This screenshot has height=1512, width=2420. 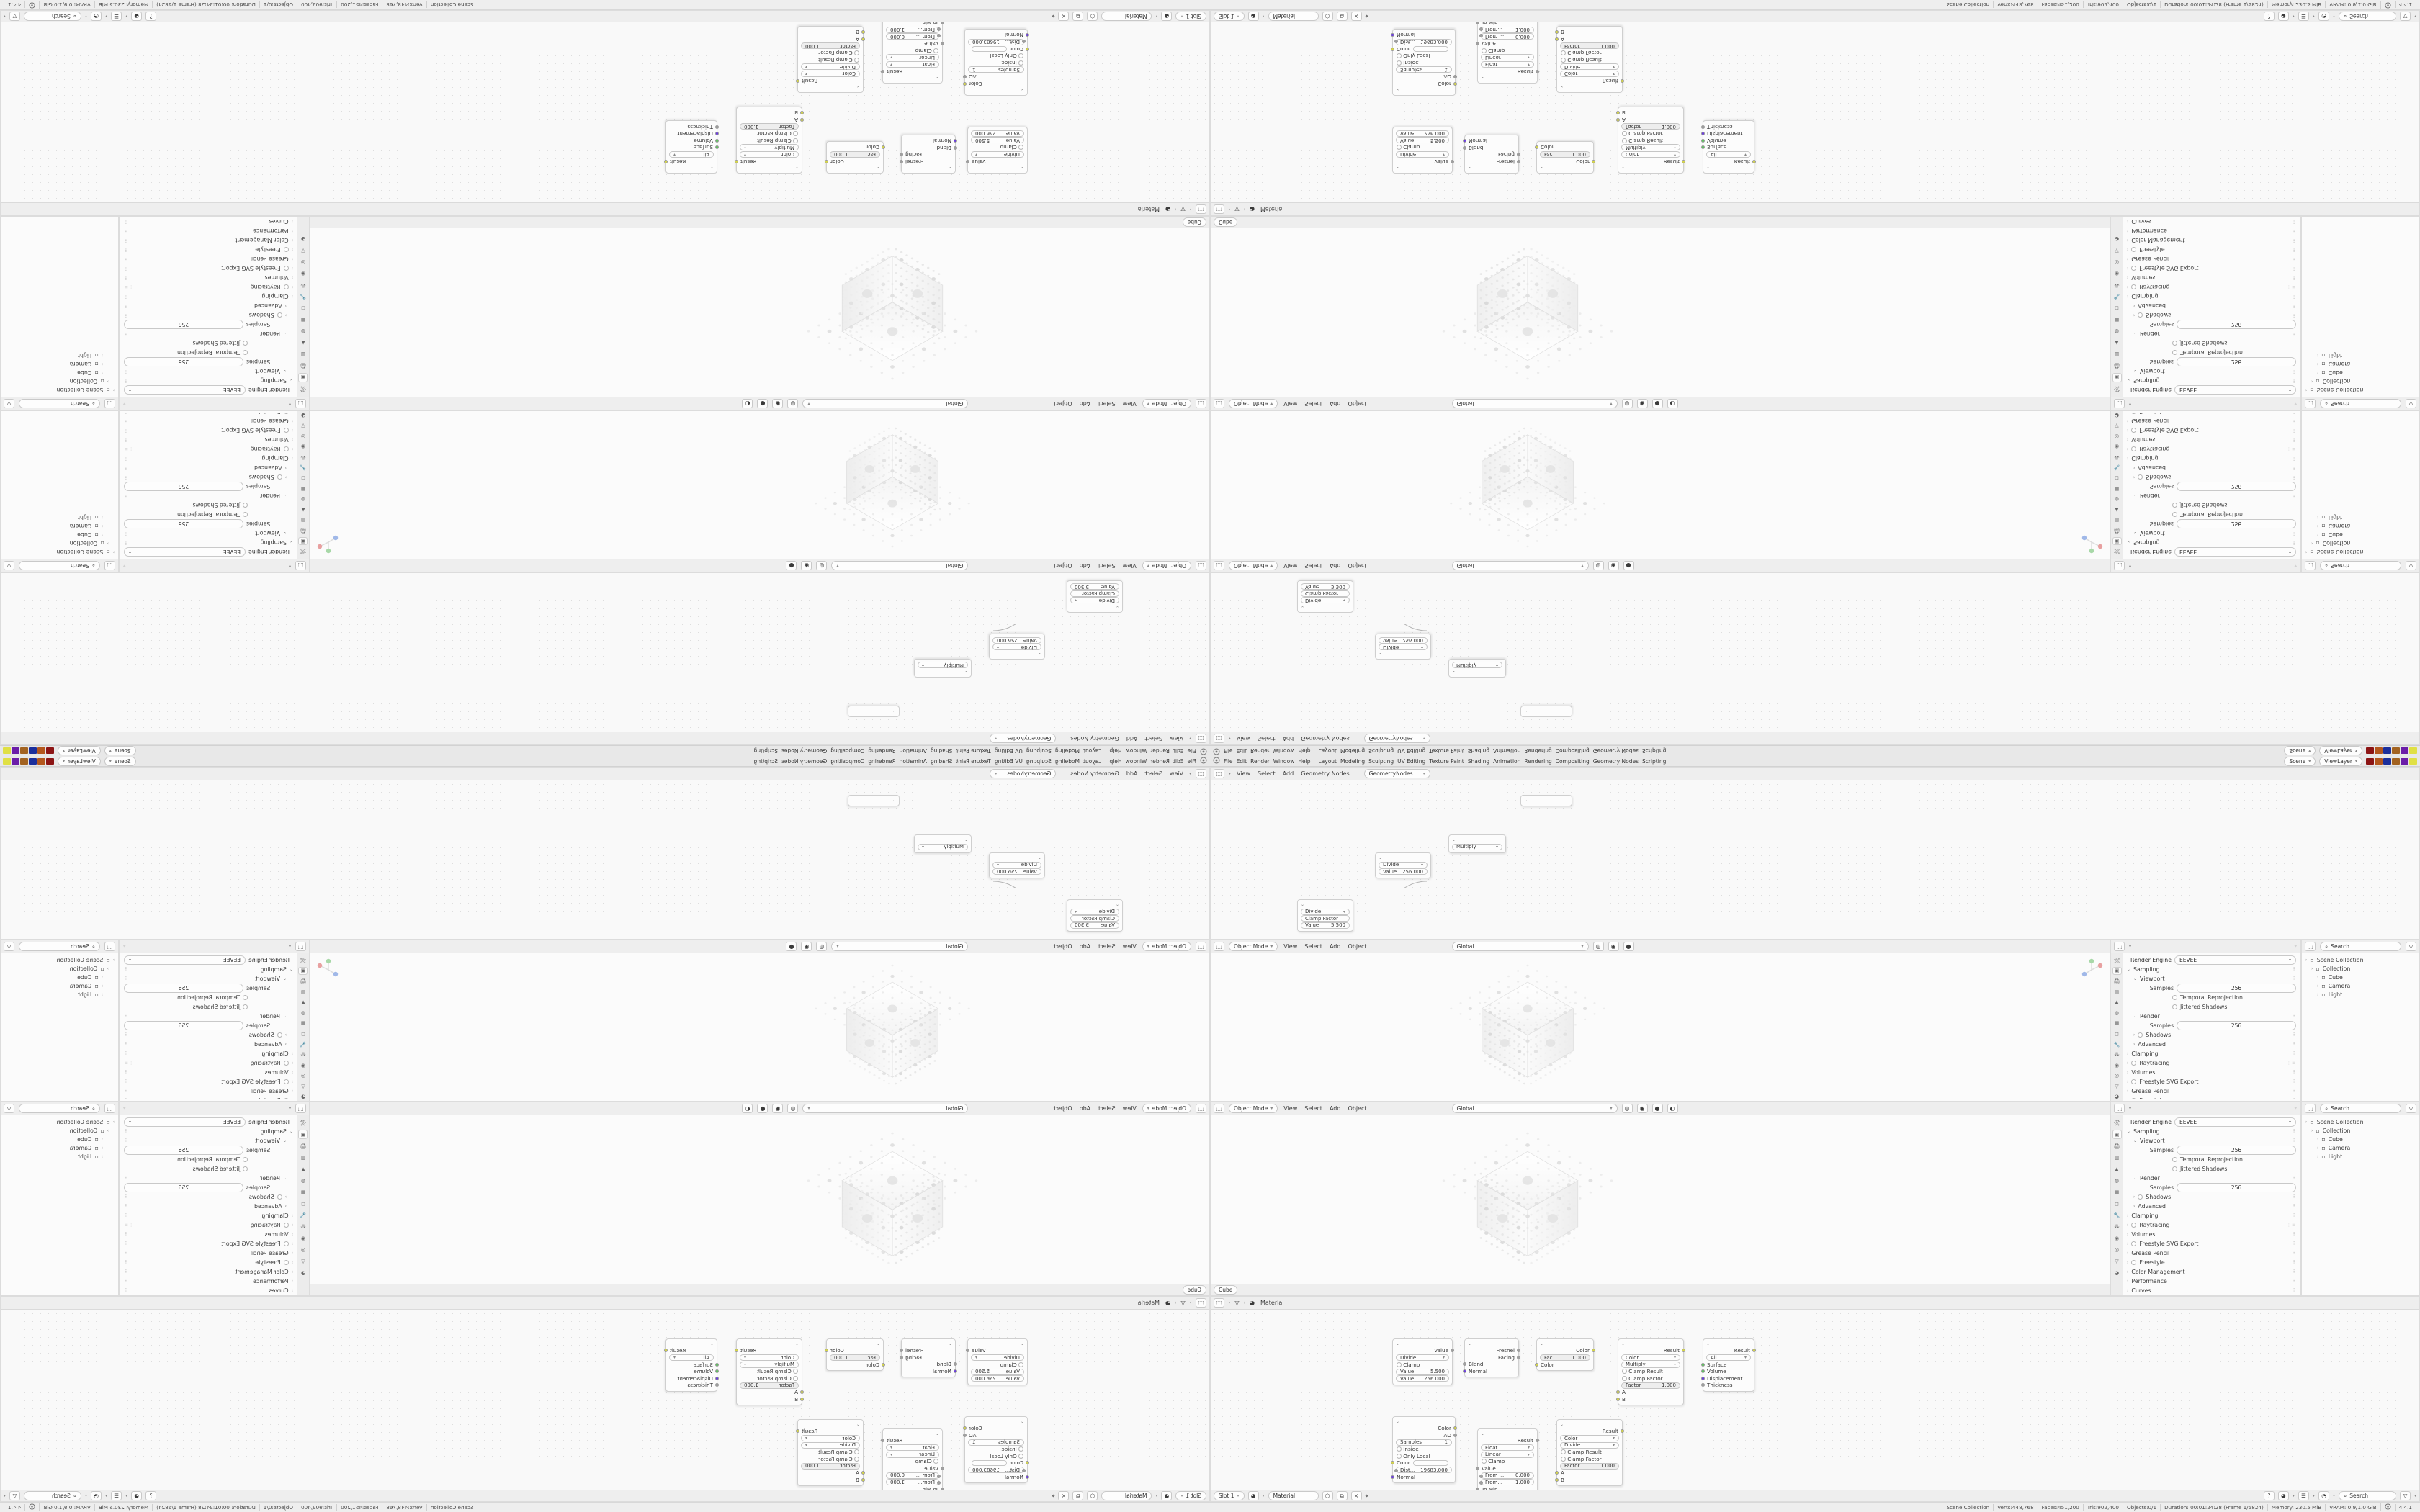 What do you see at coordinates (1589, 1445) in the screenshot?
I see `node-dropdown: Divide ▾` at bounding box center [1589, 1445].